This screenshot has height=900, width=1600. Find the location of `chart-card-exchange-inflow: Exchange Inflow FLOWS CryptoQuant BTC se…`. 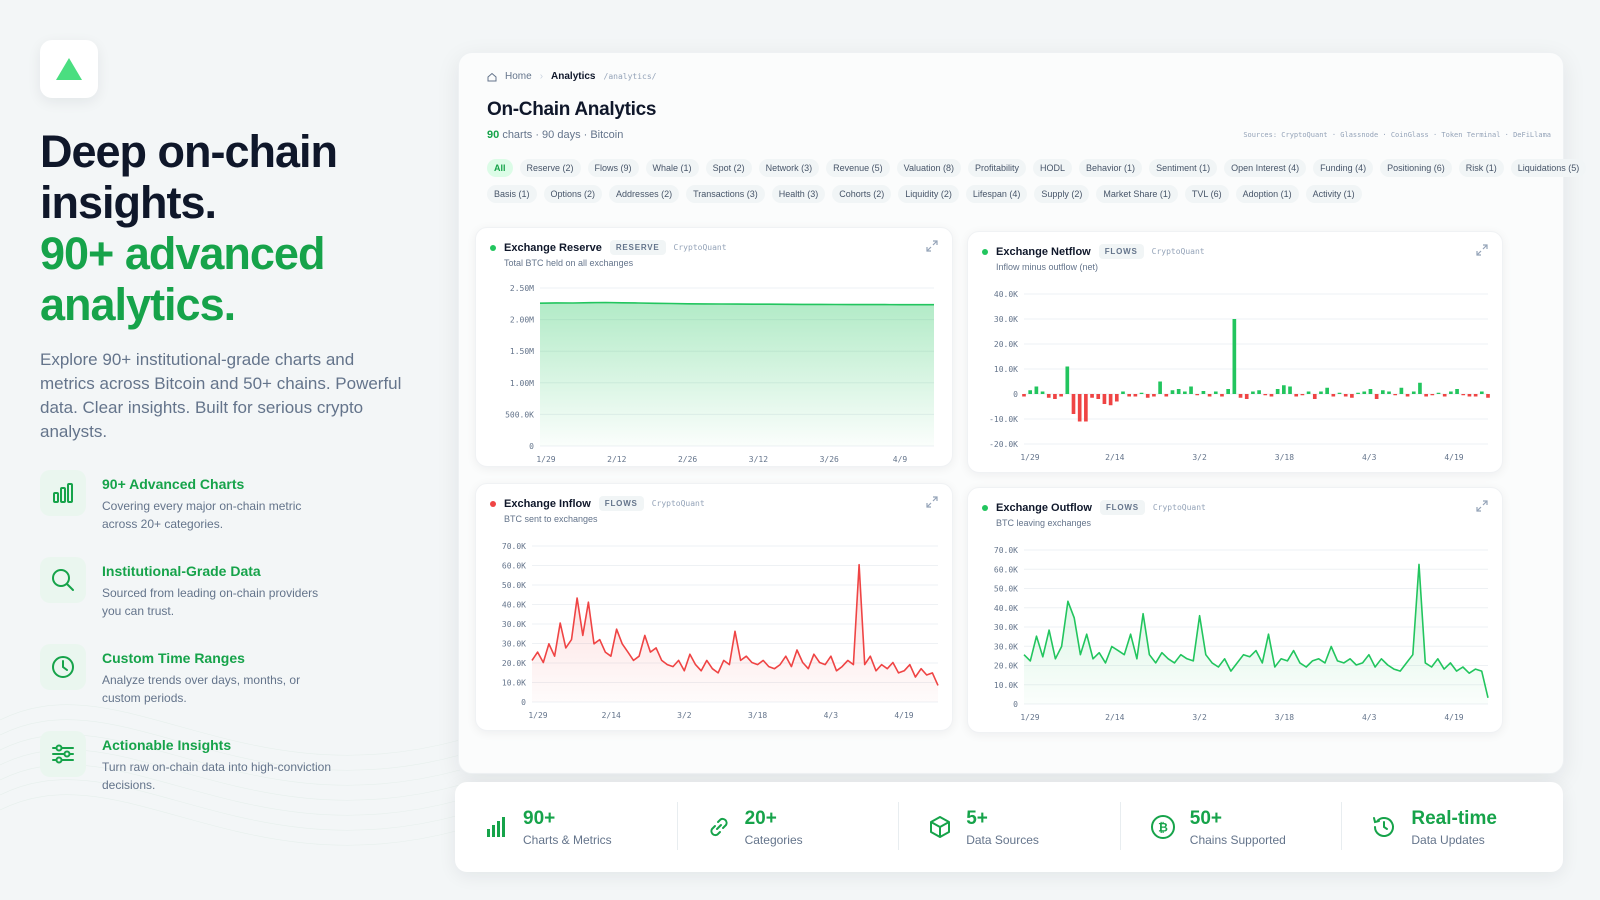

chart-card-exchange-inflow: Exchange Inflow FLOWS CryptoQuant BTC se… is located at coordinates (714, 607).